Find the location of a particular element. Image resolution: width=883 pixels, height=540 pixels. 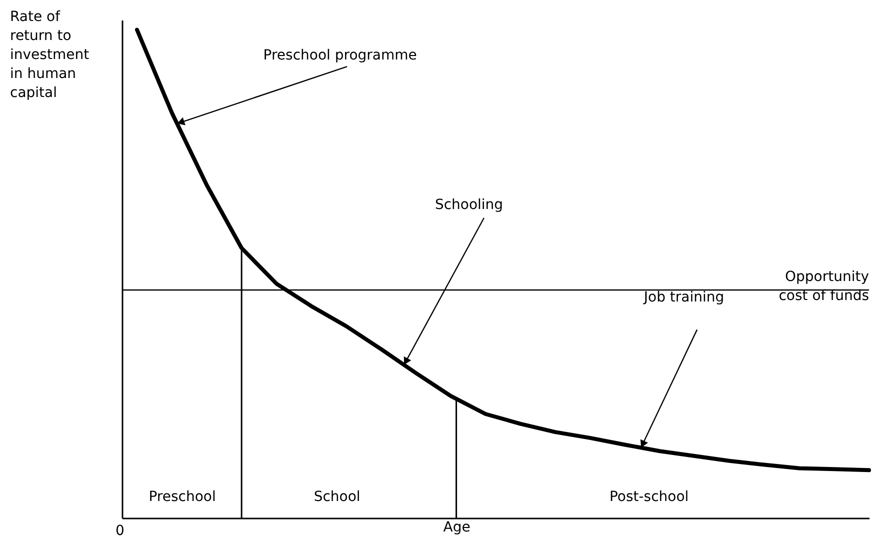

annotation: Preschool is located at coordinates (182, 497).